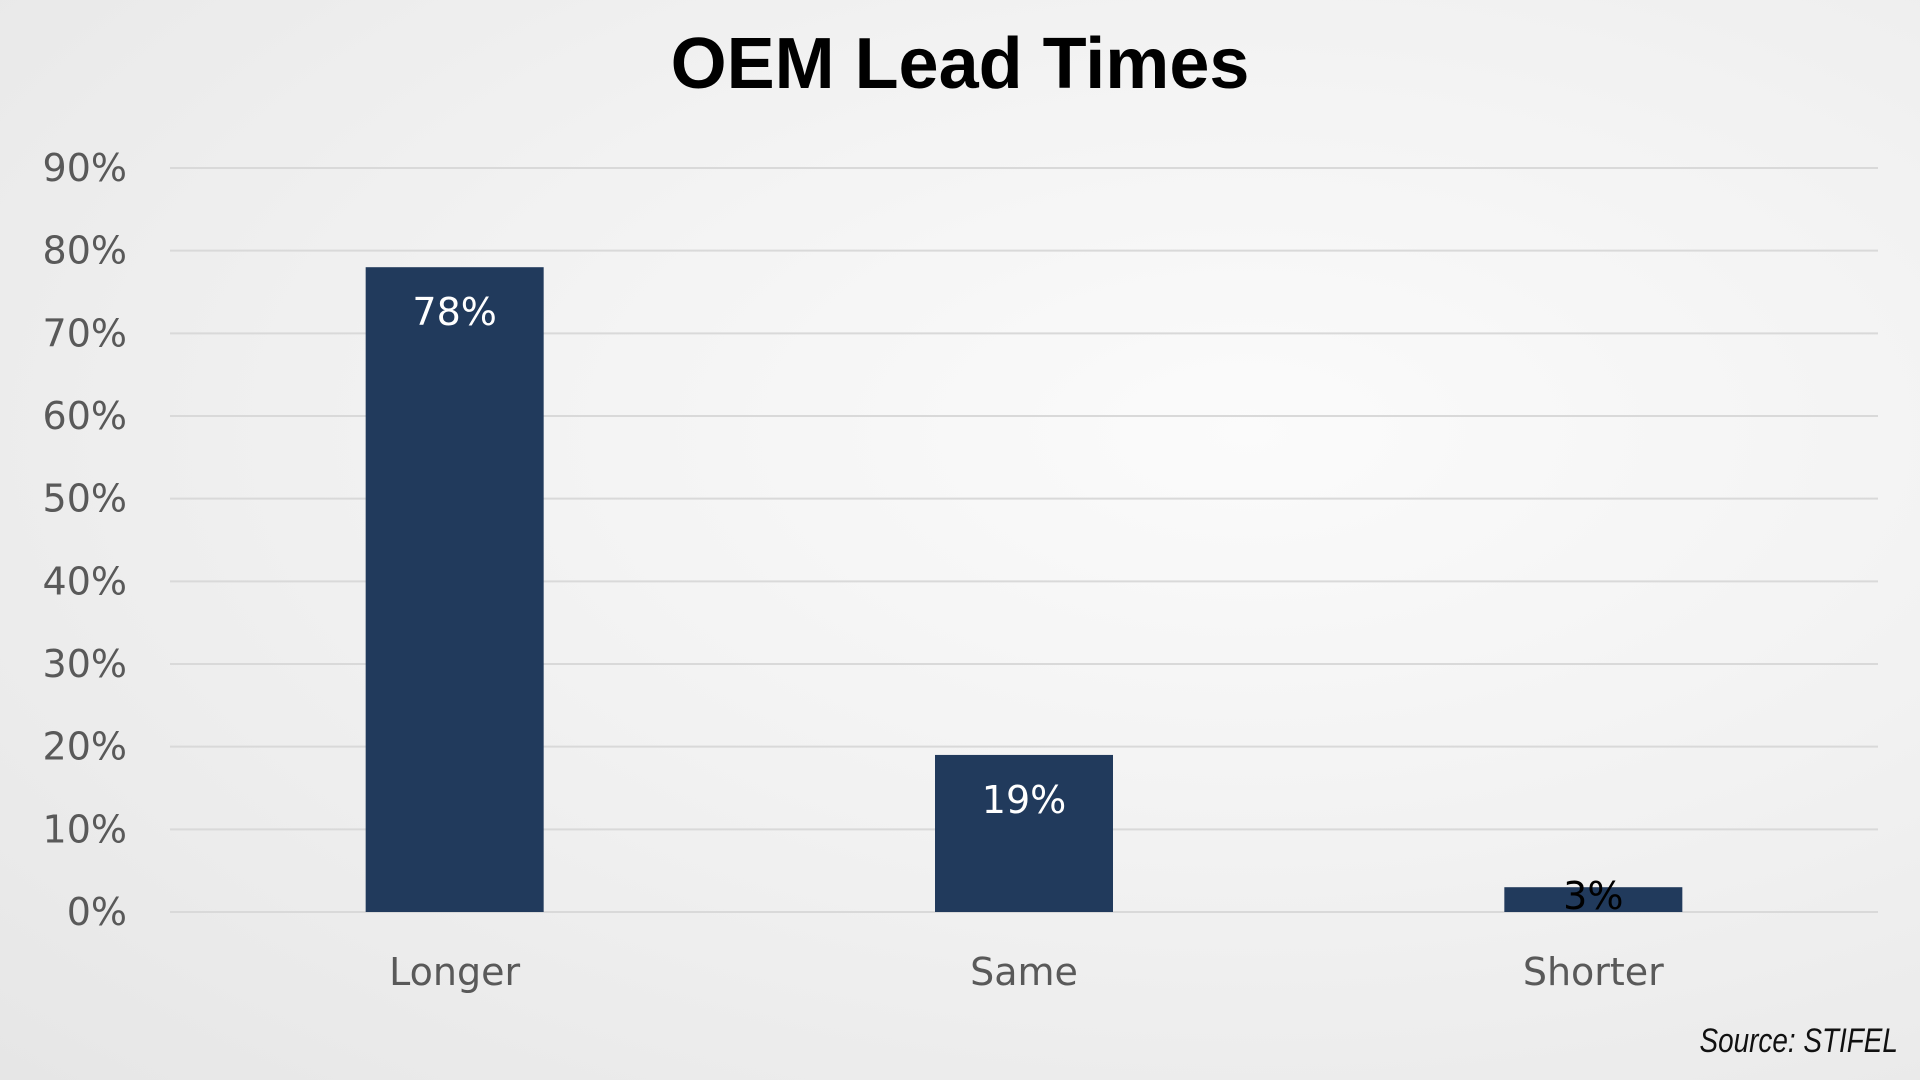 This screenshot has width=1920, height=1080. Describe the element at coordinates (1593, 972) in the screenshot. I see `x-category-label: Shorter` at that location.